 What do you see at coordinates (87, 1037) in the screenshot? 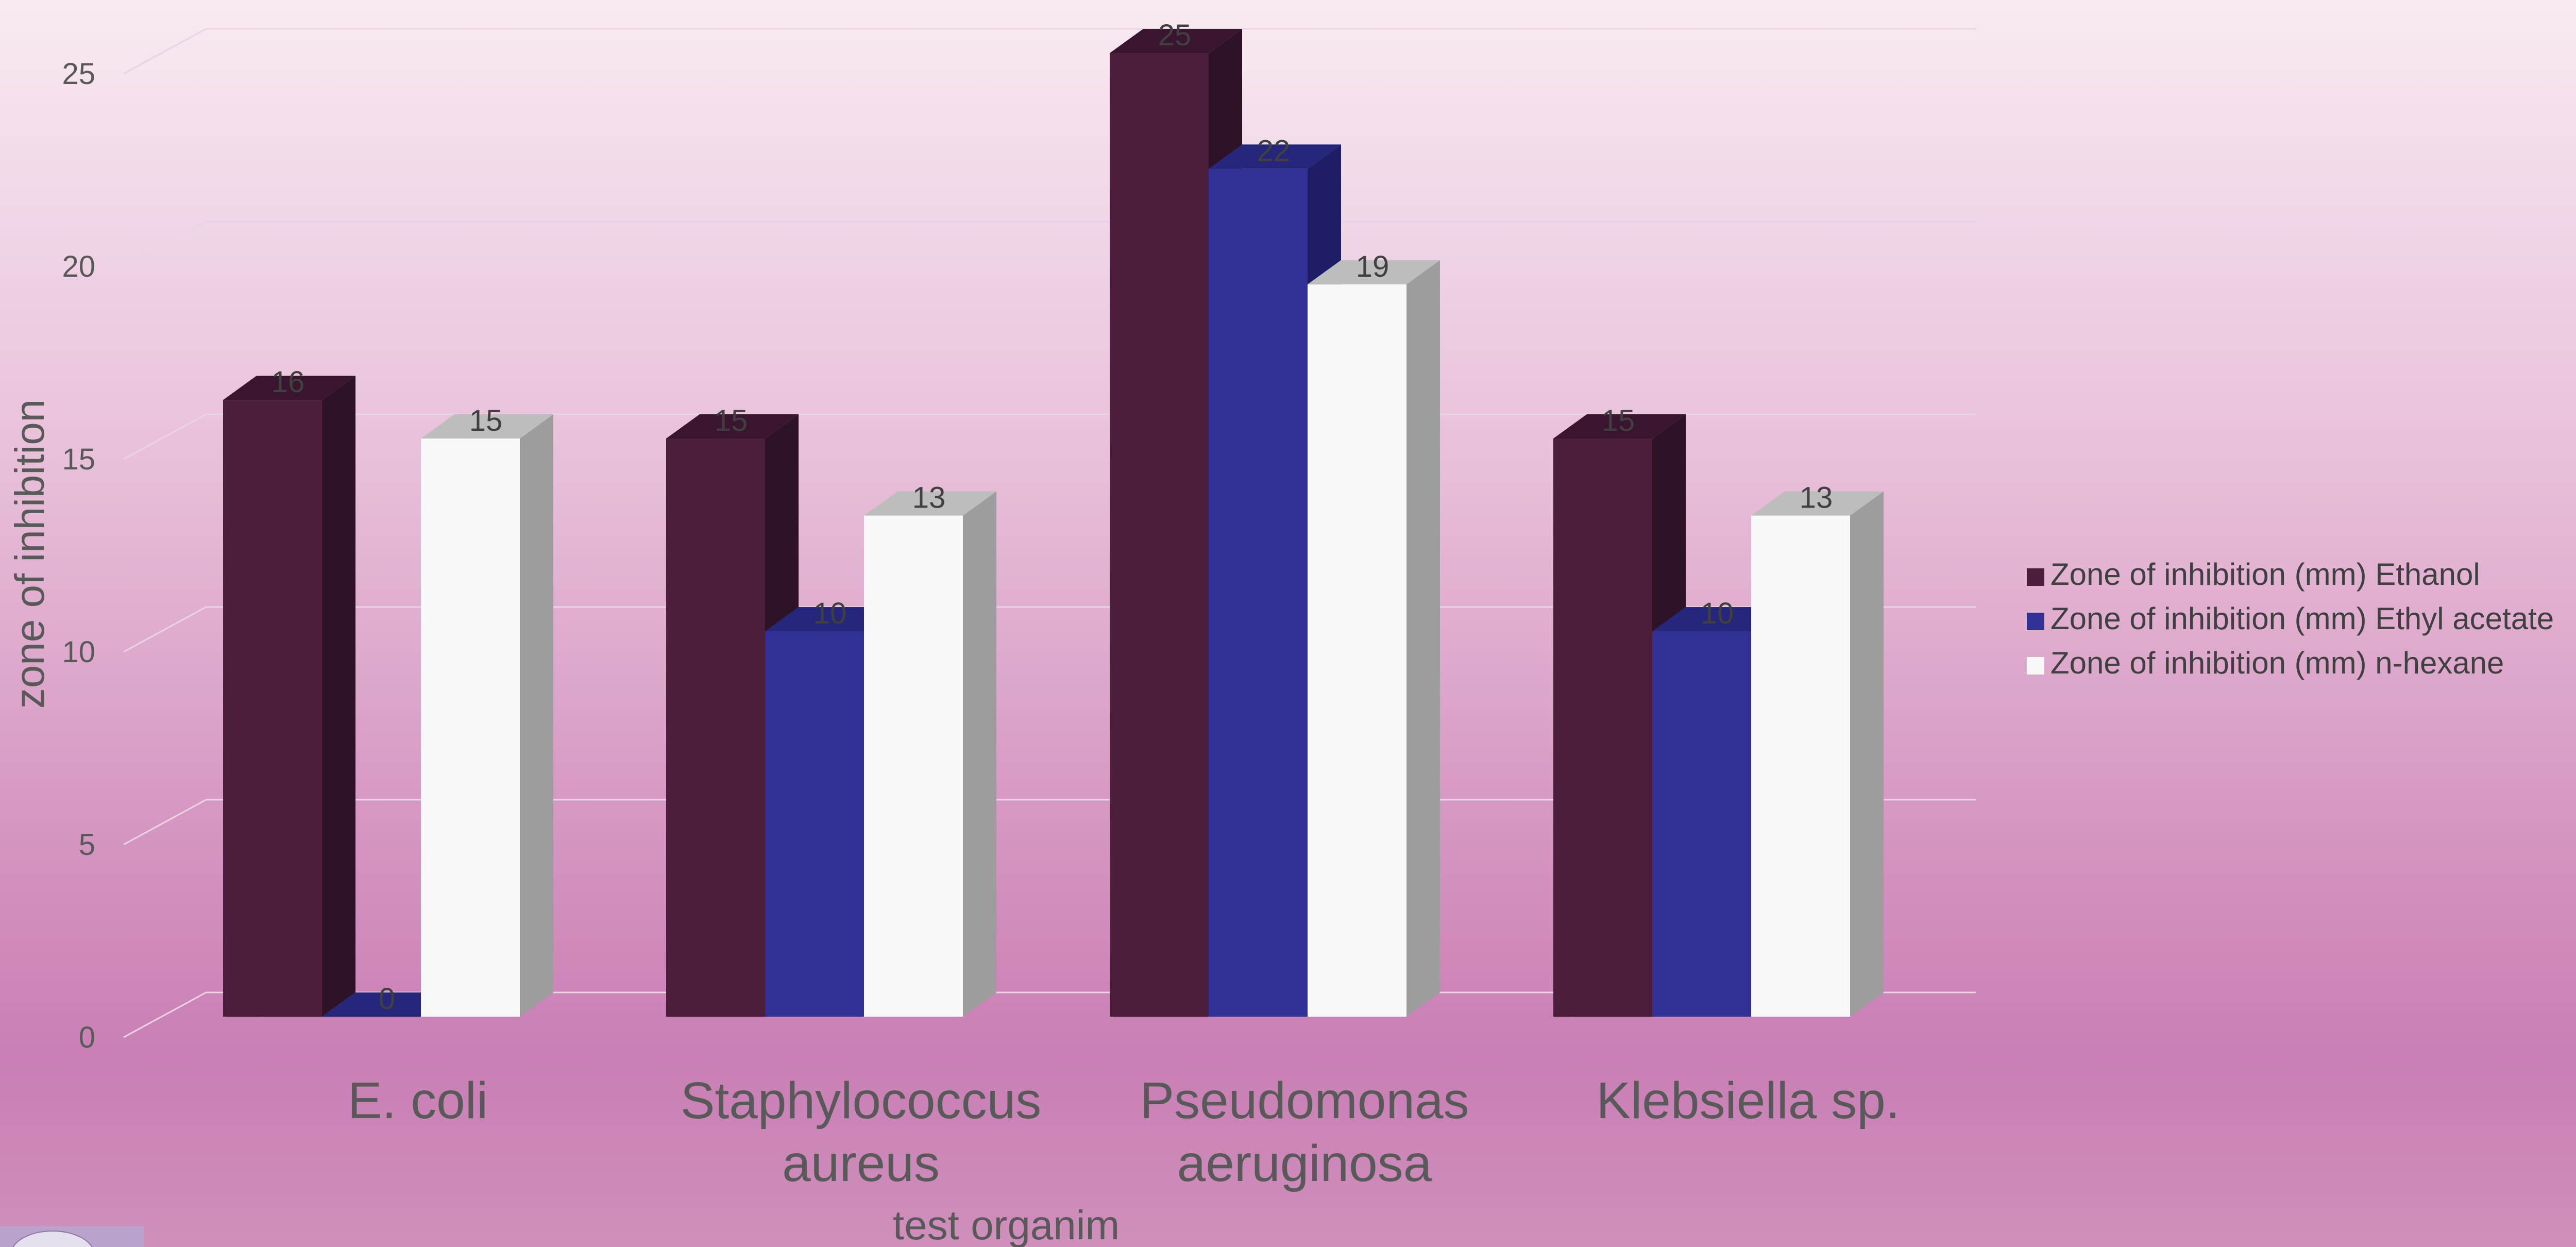
I see `y-tick-label: 0` at bounding box center [87, 1037].